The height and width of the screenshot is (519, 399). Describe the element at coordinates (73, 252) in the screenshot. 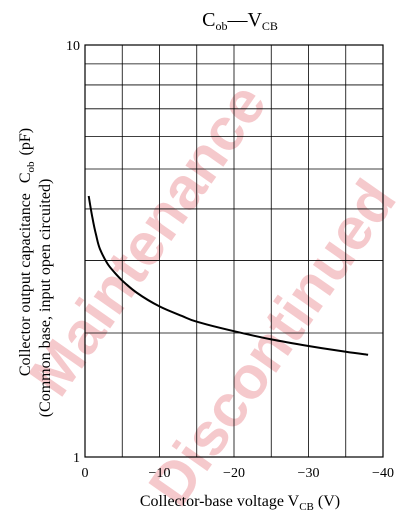

I see `y-tick-labels: 10 1` at that location.